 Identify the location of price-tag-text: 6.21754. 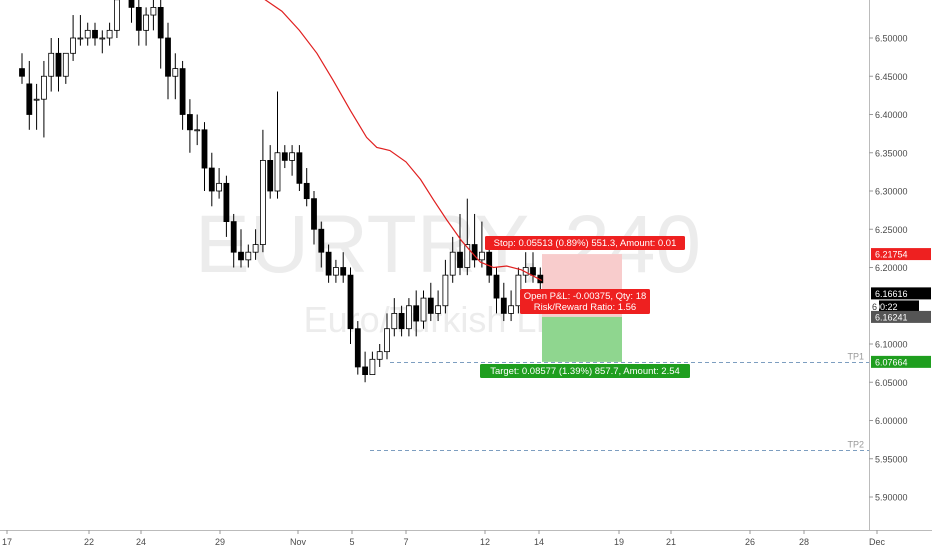
(891, 255).